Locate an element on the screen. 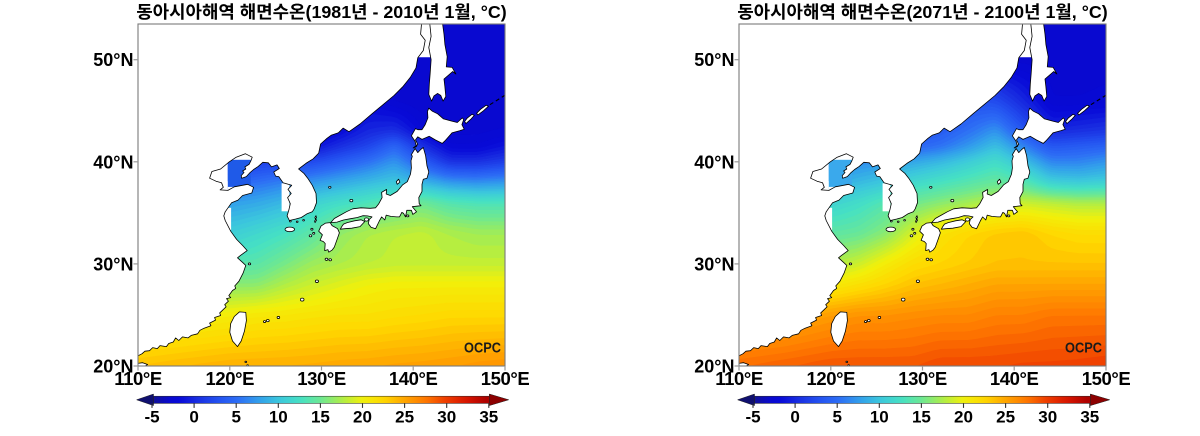 The image size is (1200, 436). svg-text: - 2010 is located at coordinates (396, 12).